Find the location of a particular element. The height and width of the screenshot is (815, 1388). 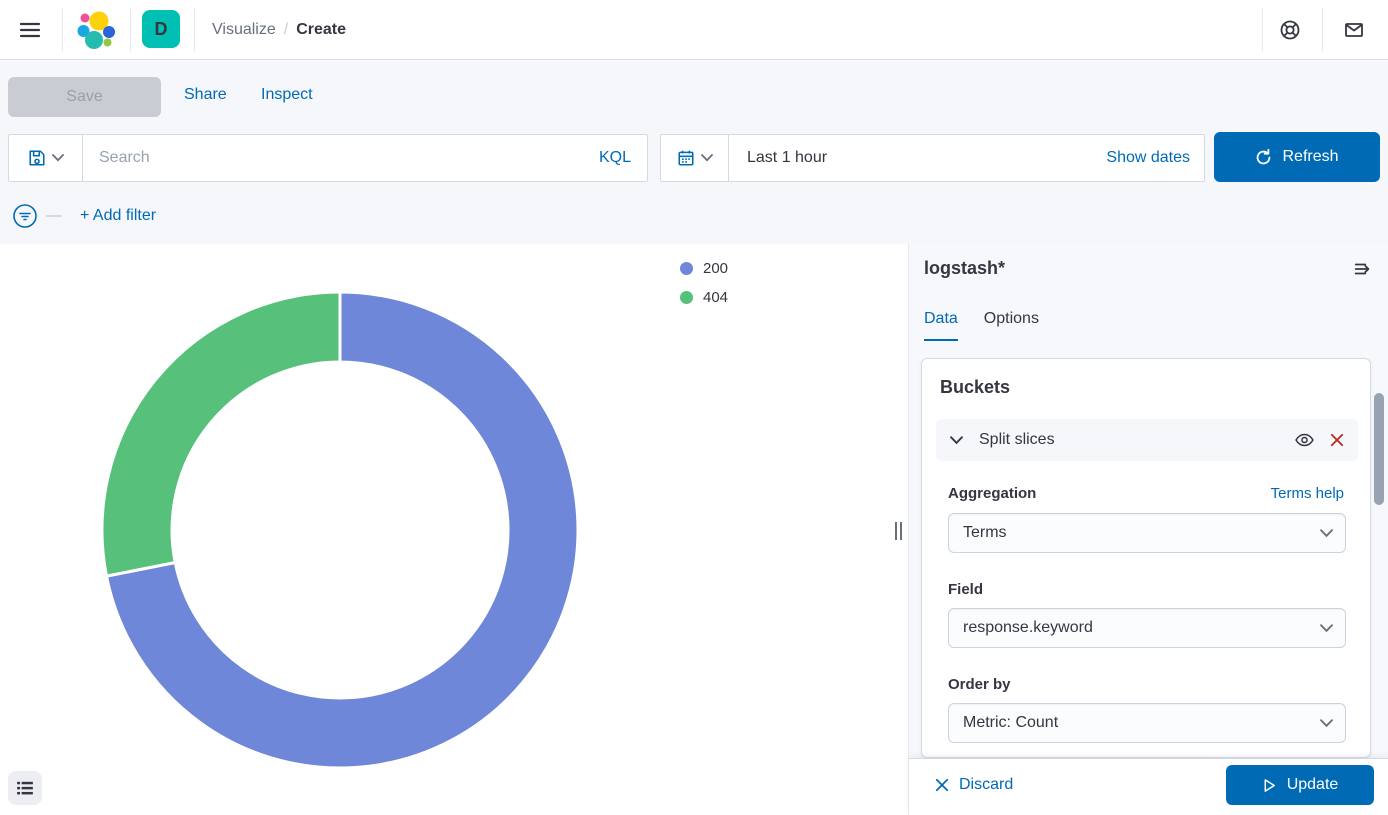

order-by-label: Order by is located at coordinates (979, 684).